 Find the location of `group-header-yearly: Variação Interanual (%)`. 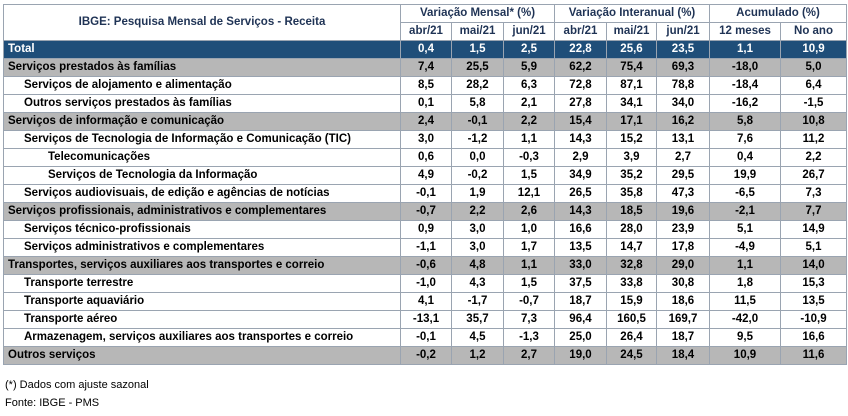

group-header-yearly: Variação Interanual (%) is located at coordinates (632, 13).